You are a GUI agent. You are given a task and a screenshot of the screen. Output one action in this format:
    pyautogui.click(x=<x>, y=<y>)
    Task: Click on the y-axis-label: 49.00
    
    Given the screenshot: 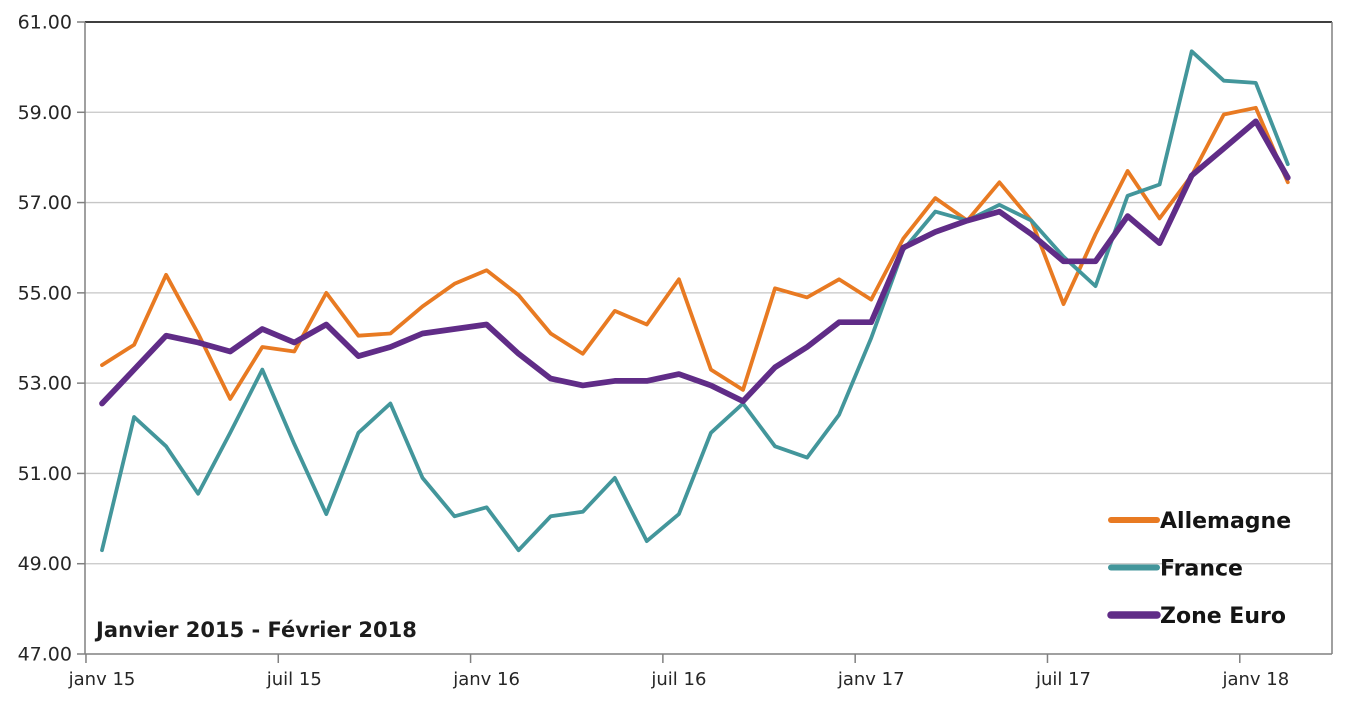 What is the action you would take?
    pyautogui.click(x=45, y=564)
    